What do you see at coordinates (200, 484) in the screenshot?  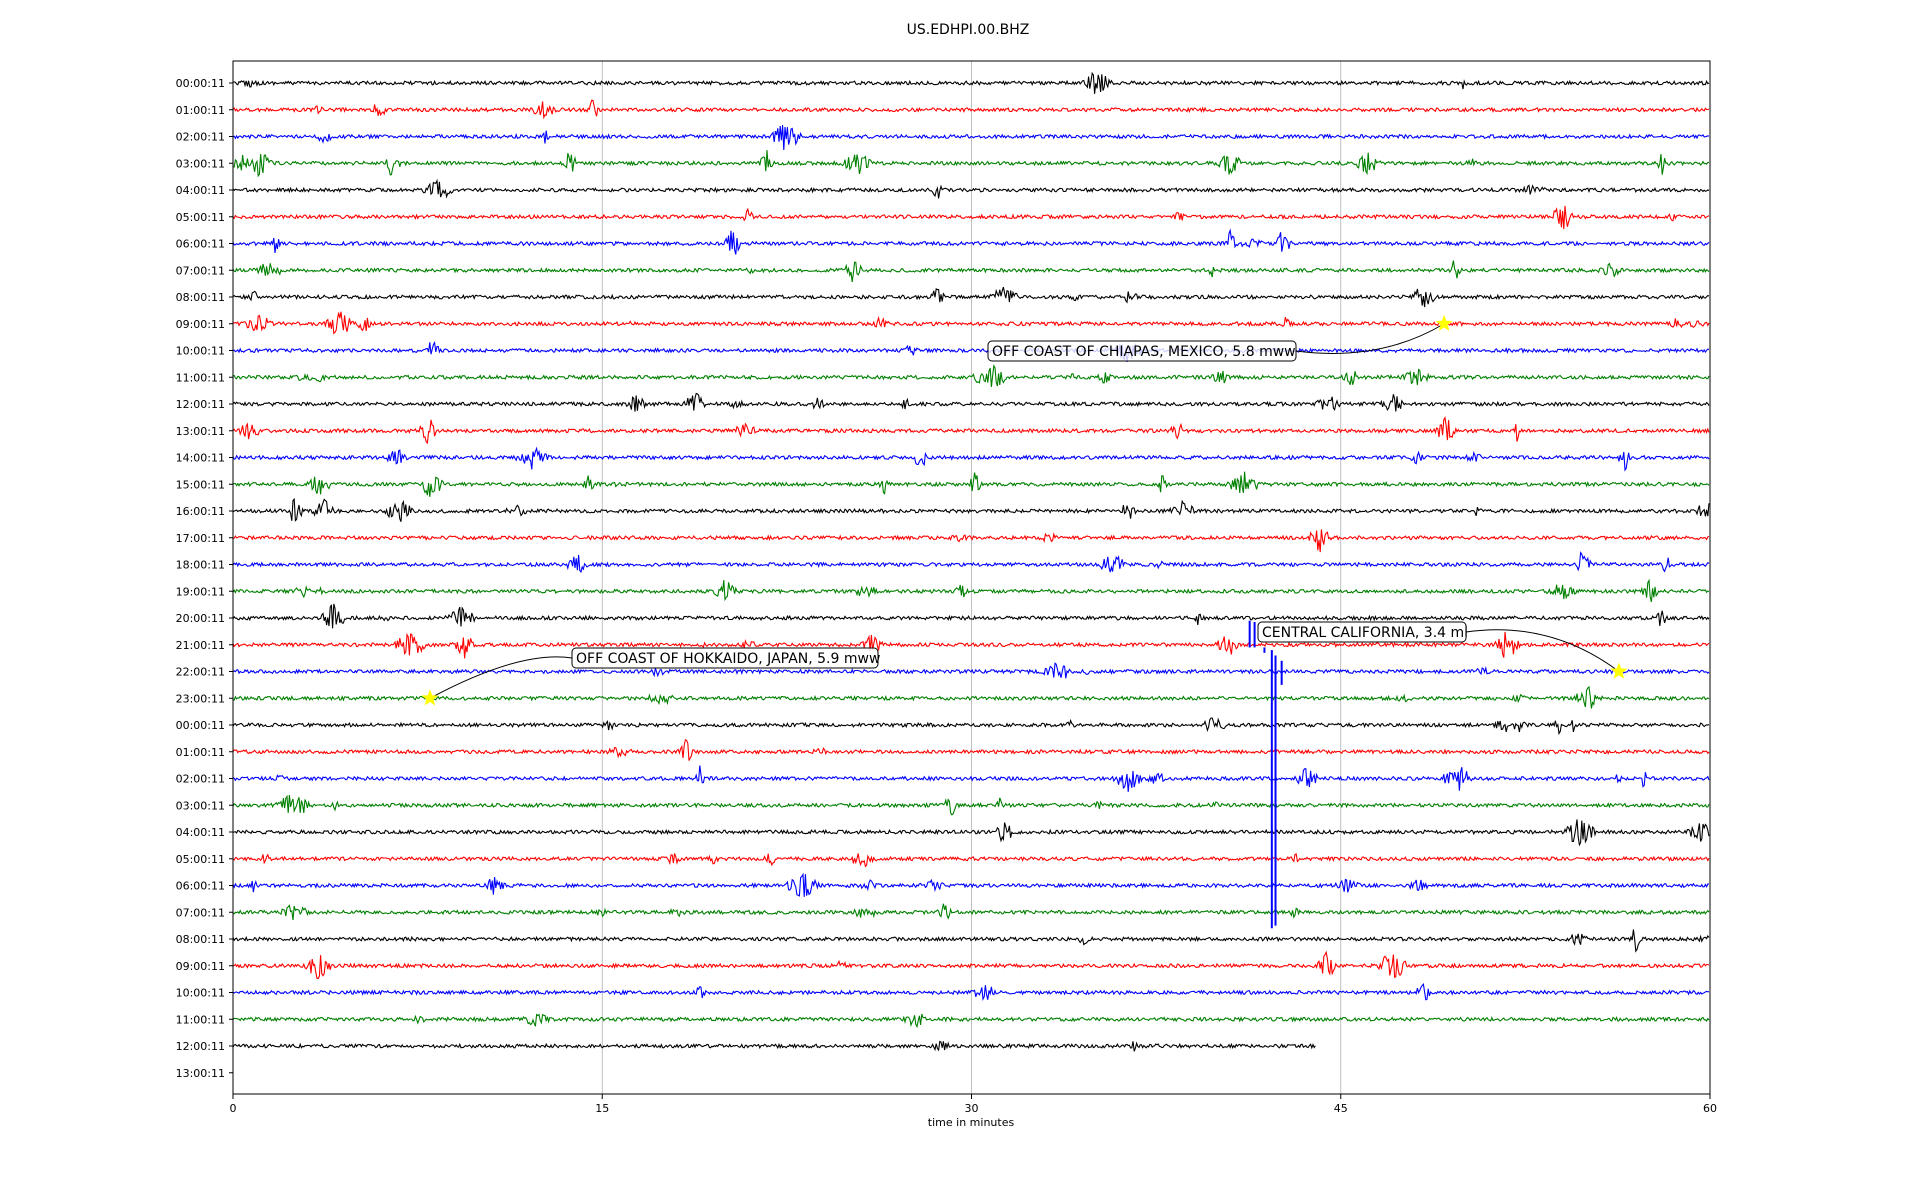 I see `y-tick-label: 15:00:11` at bounding box center [200, 484].